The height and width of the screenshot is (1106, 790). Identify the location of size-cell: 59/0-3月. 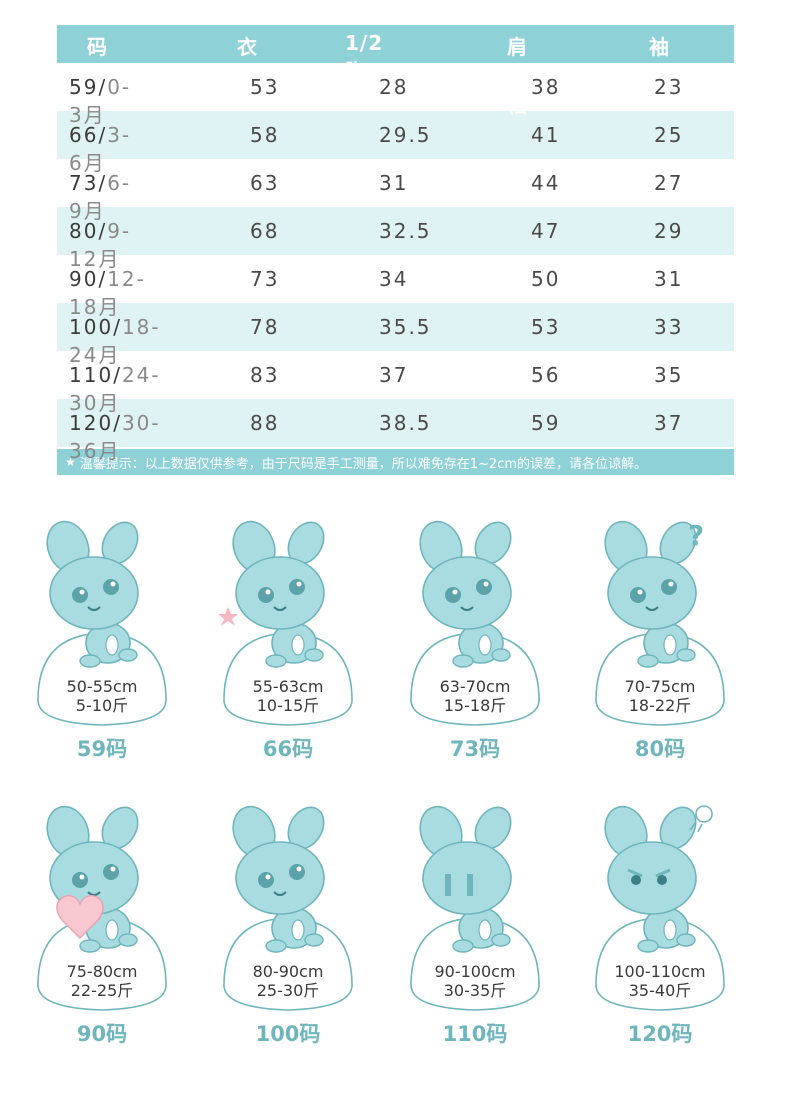
(100, 101).